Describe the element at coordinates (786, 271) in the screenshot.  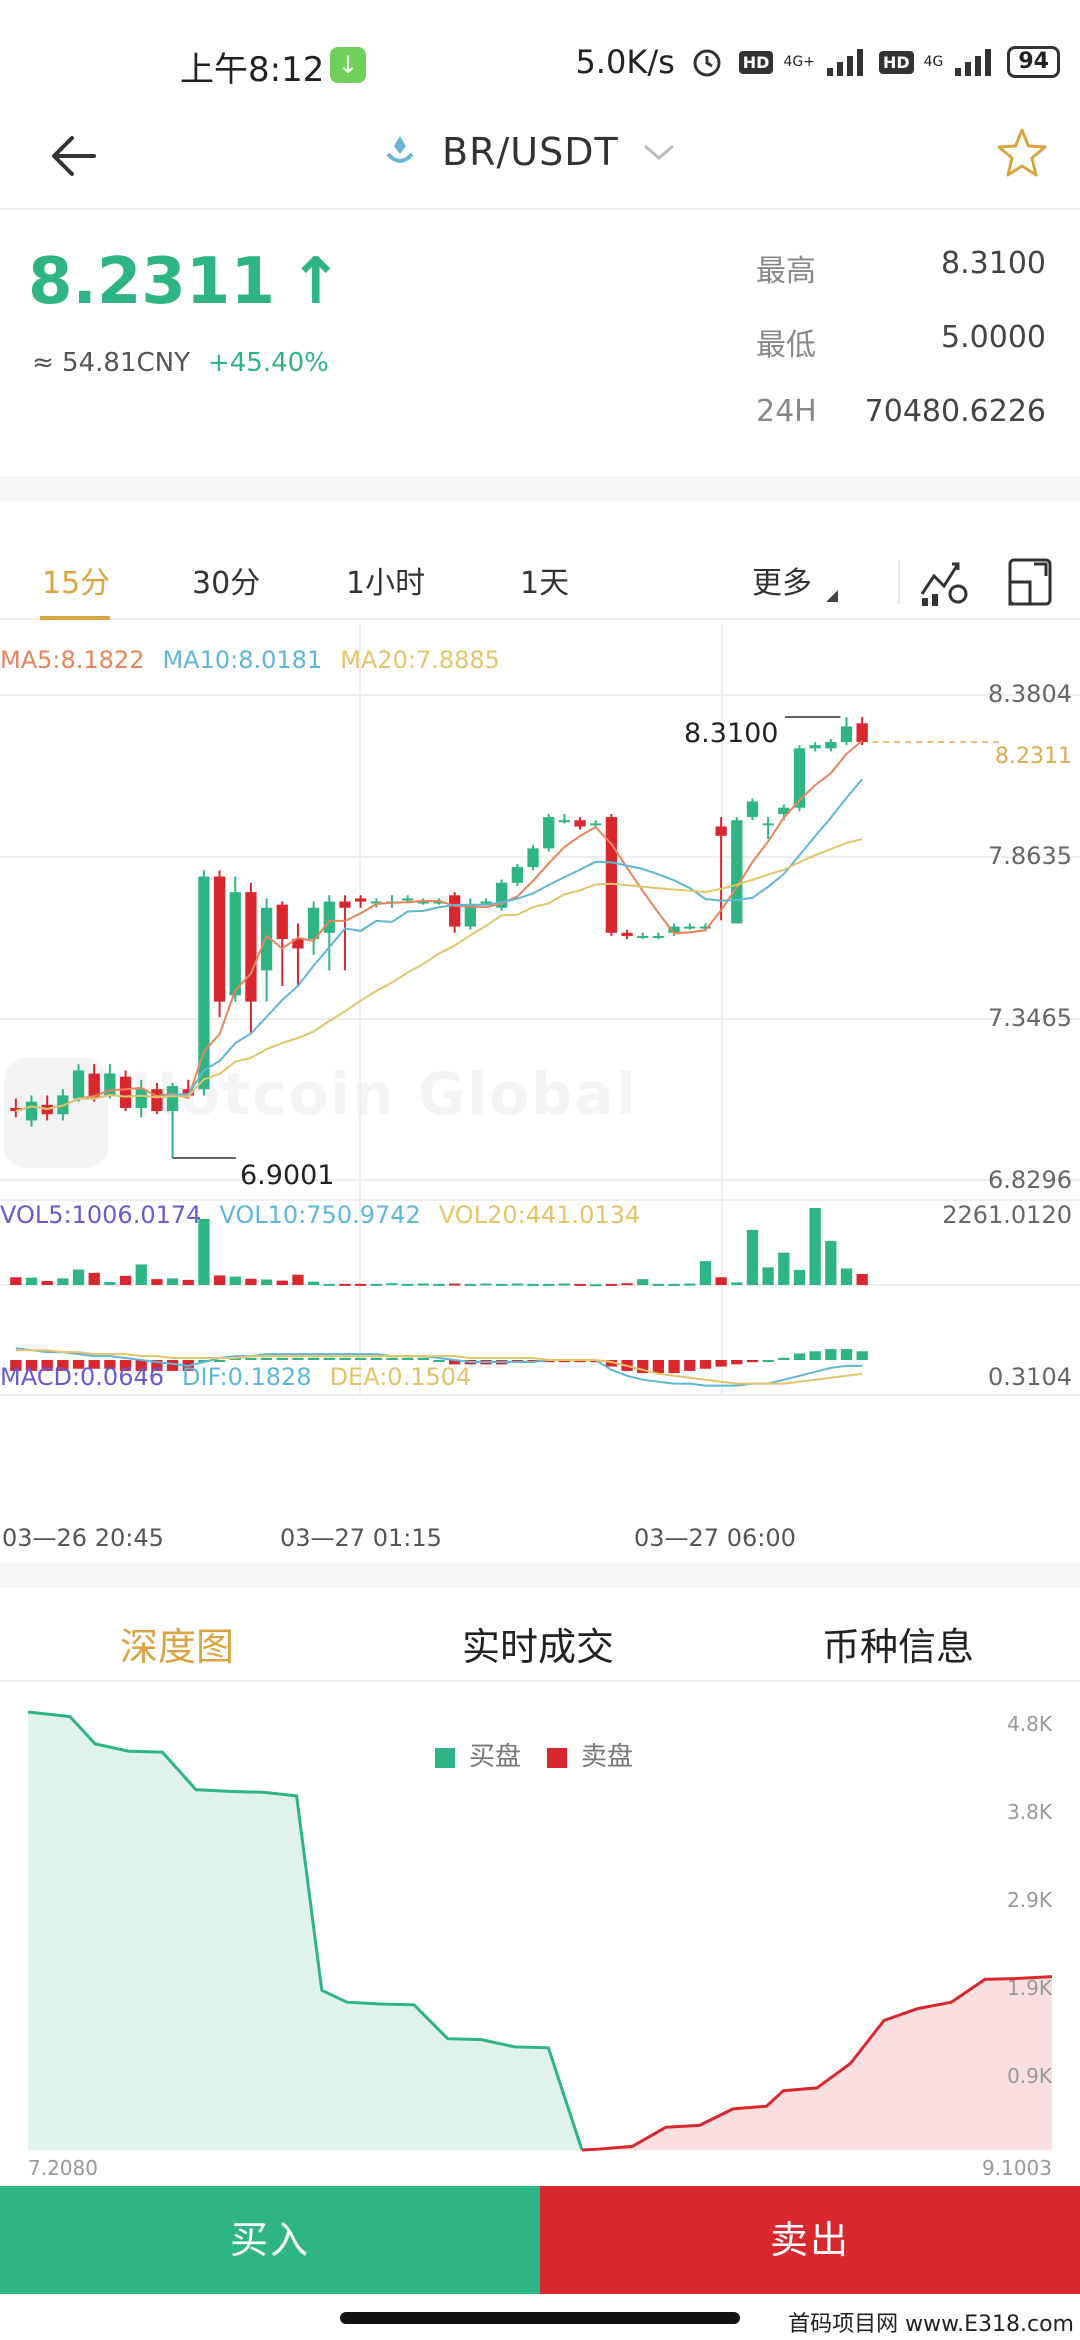
I see `stat-label: 最高` at that location.